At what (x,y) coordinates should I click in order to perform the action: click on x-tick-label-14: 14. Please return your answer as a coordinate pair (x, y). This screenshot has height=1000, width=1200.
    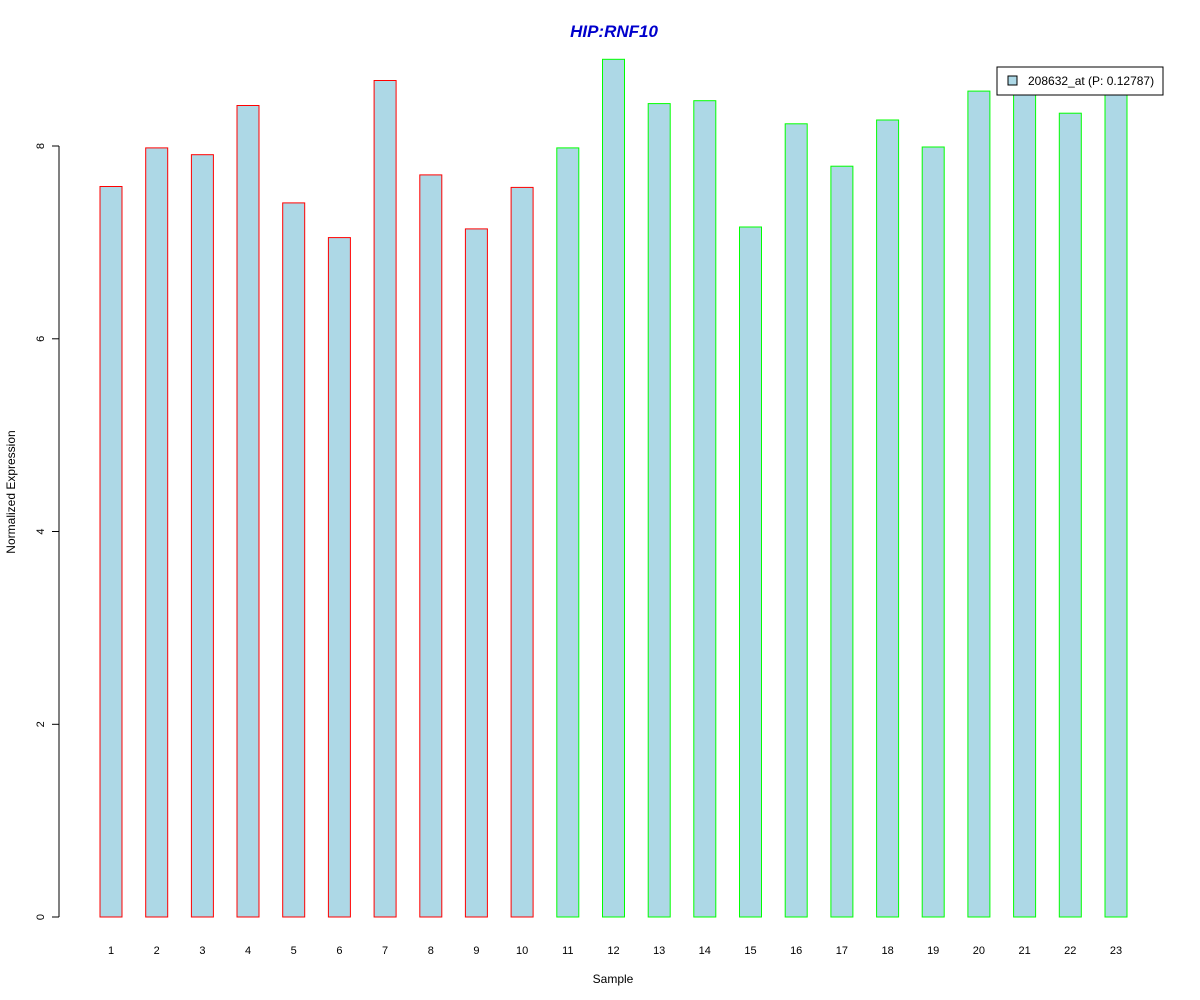
    Looking at the image, I should click on (705, 951).